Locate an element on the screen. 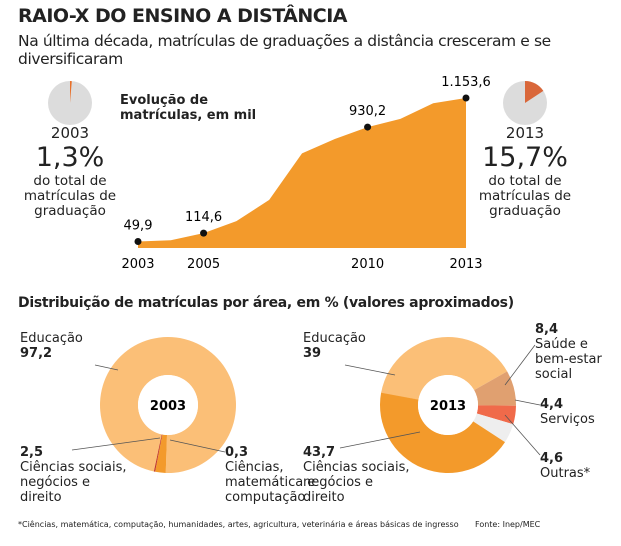 This screenshot has width=621, height=546. category-name: Outras* is located at coordinates (565, 473).